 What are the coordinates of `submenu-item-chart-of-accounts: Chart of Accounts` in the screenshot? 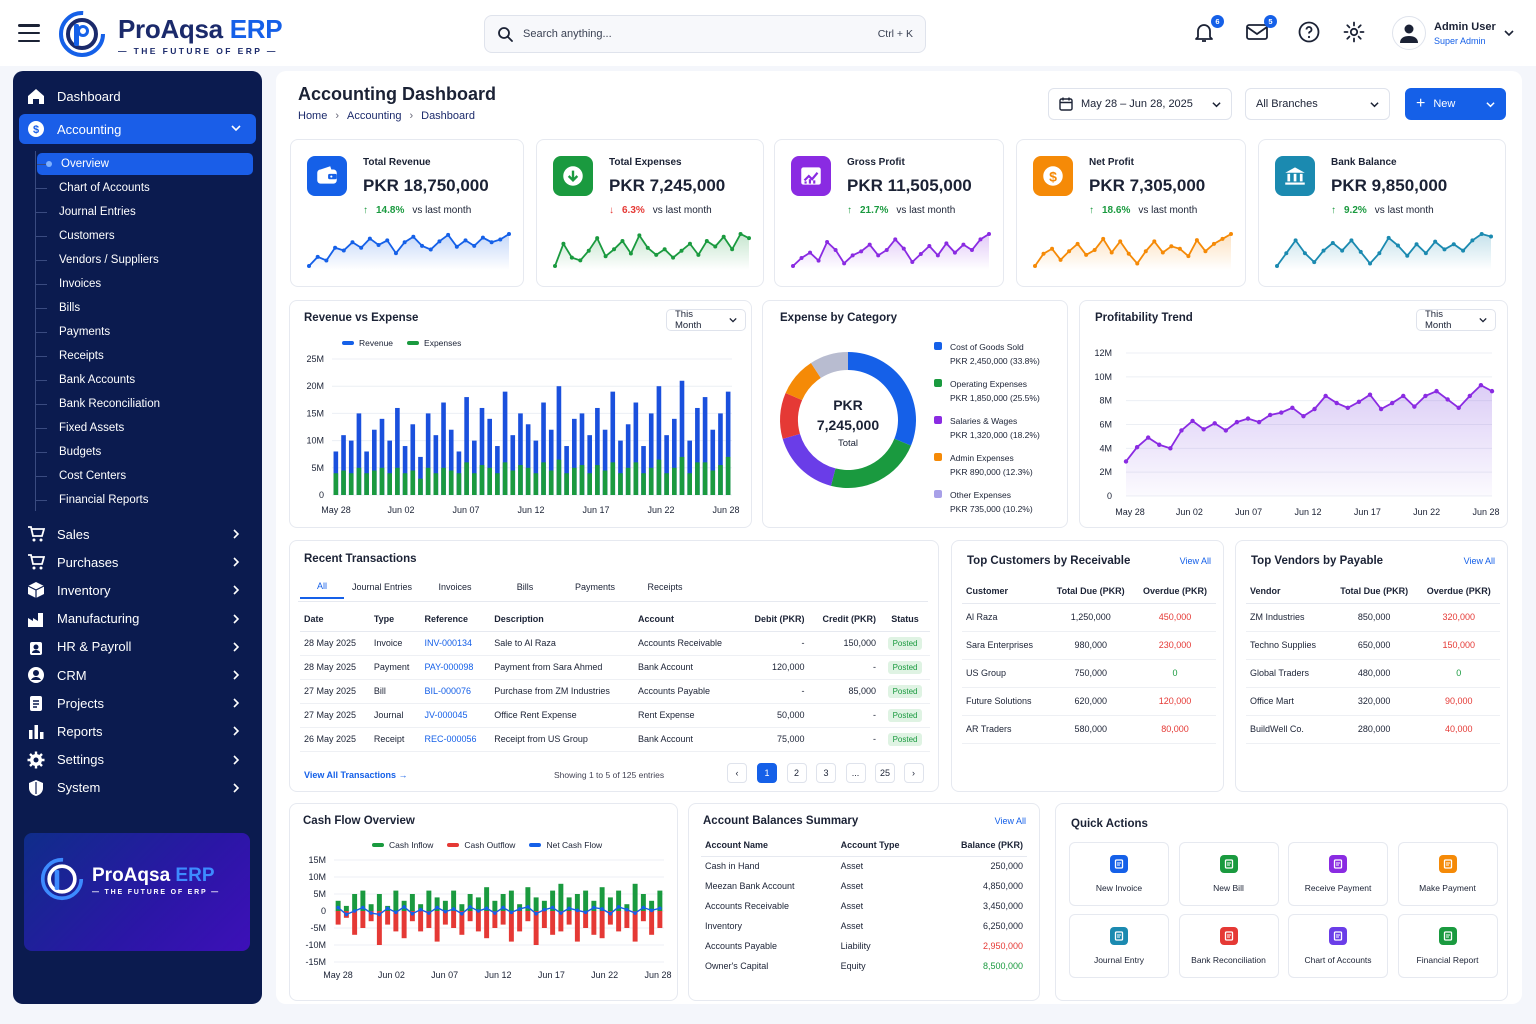 It's located at (144, 188).